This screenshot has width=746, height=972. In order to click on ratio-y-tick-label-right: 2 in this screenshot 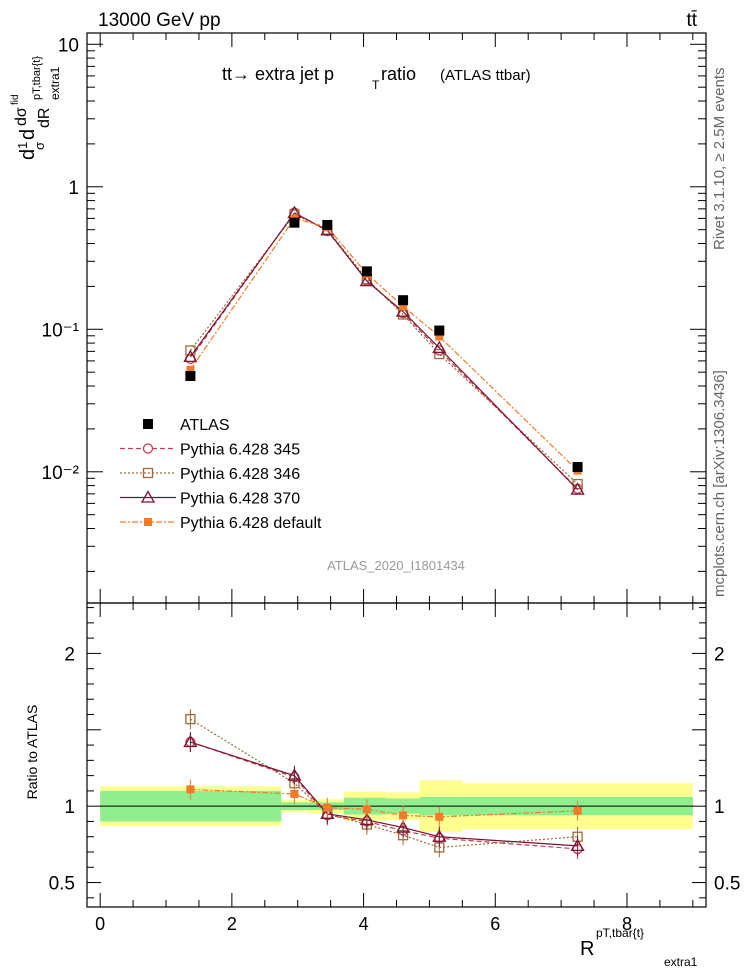, I will do `click(719, 654)`.